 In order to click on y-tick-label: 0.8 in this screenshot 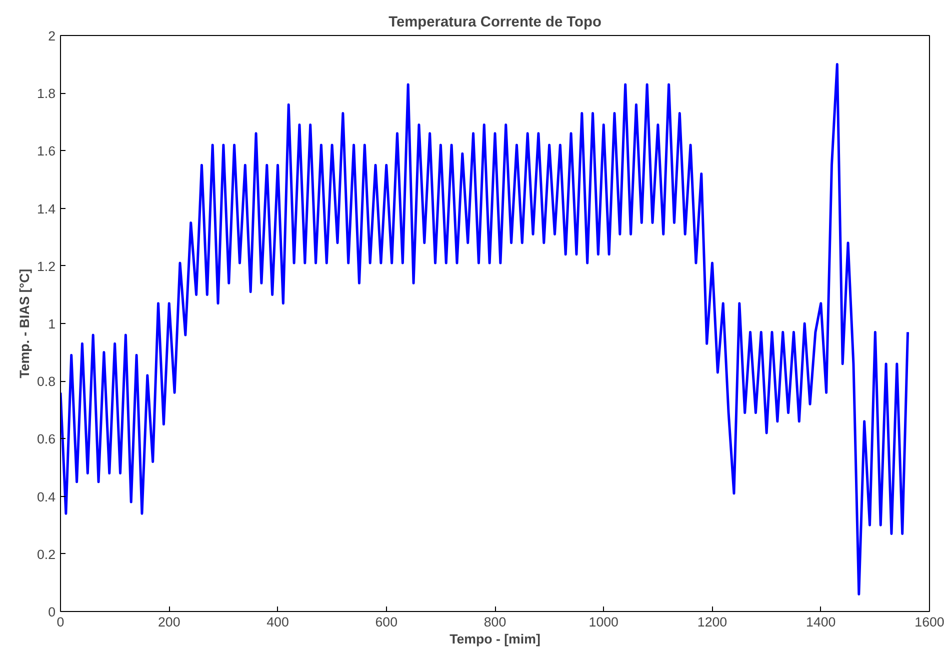, I will do `click(46, 382)`.